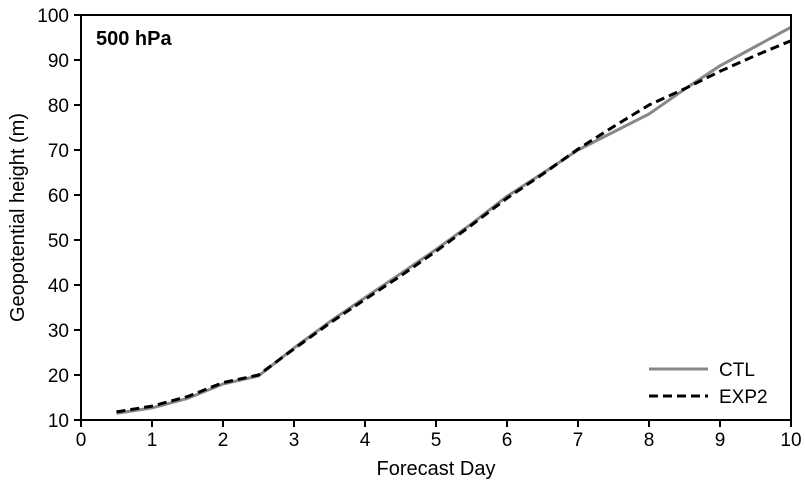 This screenshot has height=483, width=805. I want to click on y-tick-label: 40, so click(58, 286).